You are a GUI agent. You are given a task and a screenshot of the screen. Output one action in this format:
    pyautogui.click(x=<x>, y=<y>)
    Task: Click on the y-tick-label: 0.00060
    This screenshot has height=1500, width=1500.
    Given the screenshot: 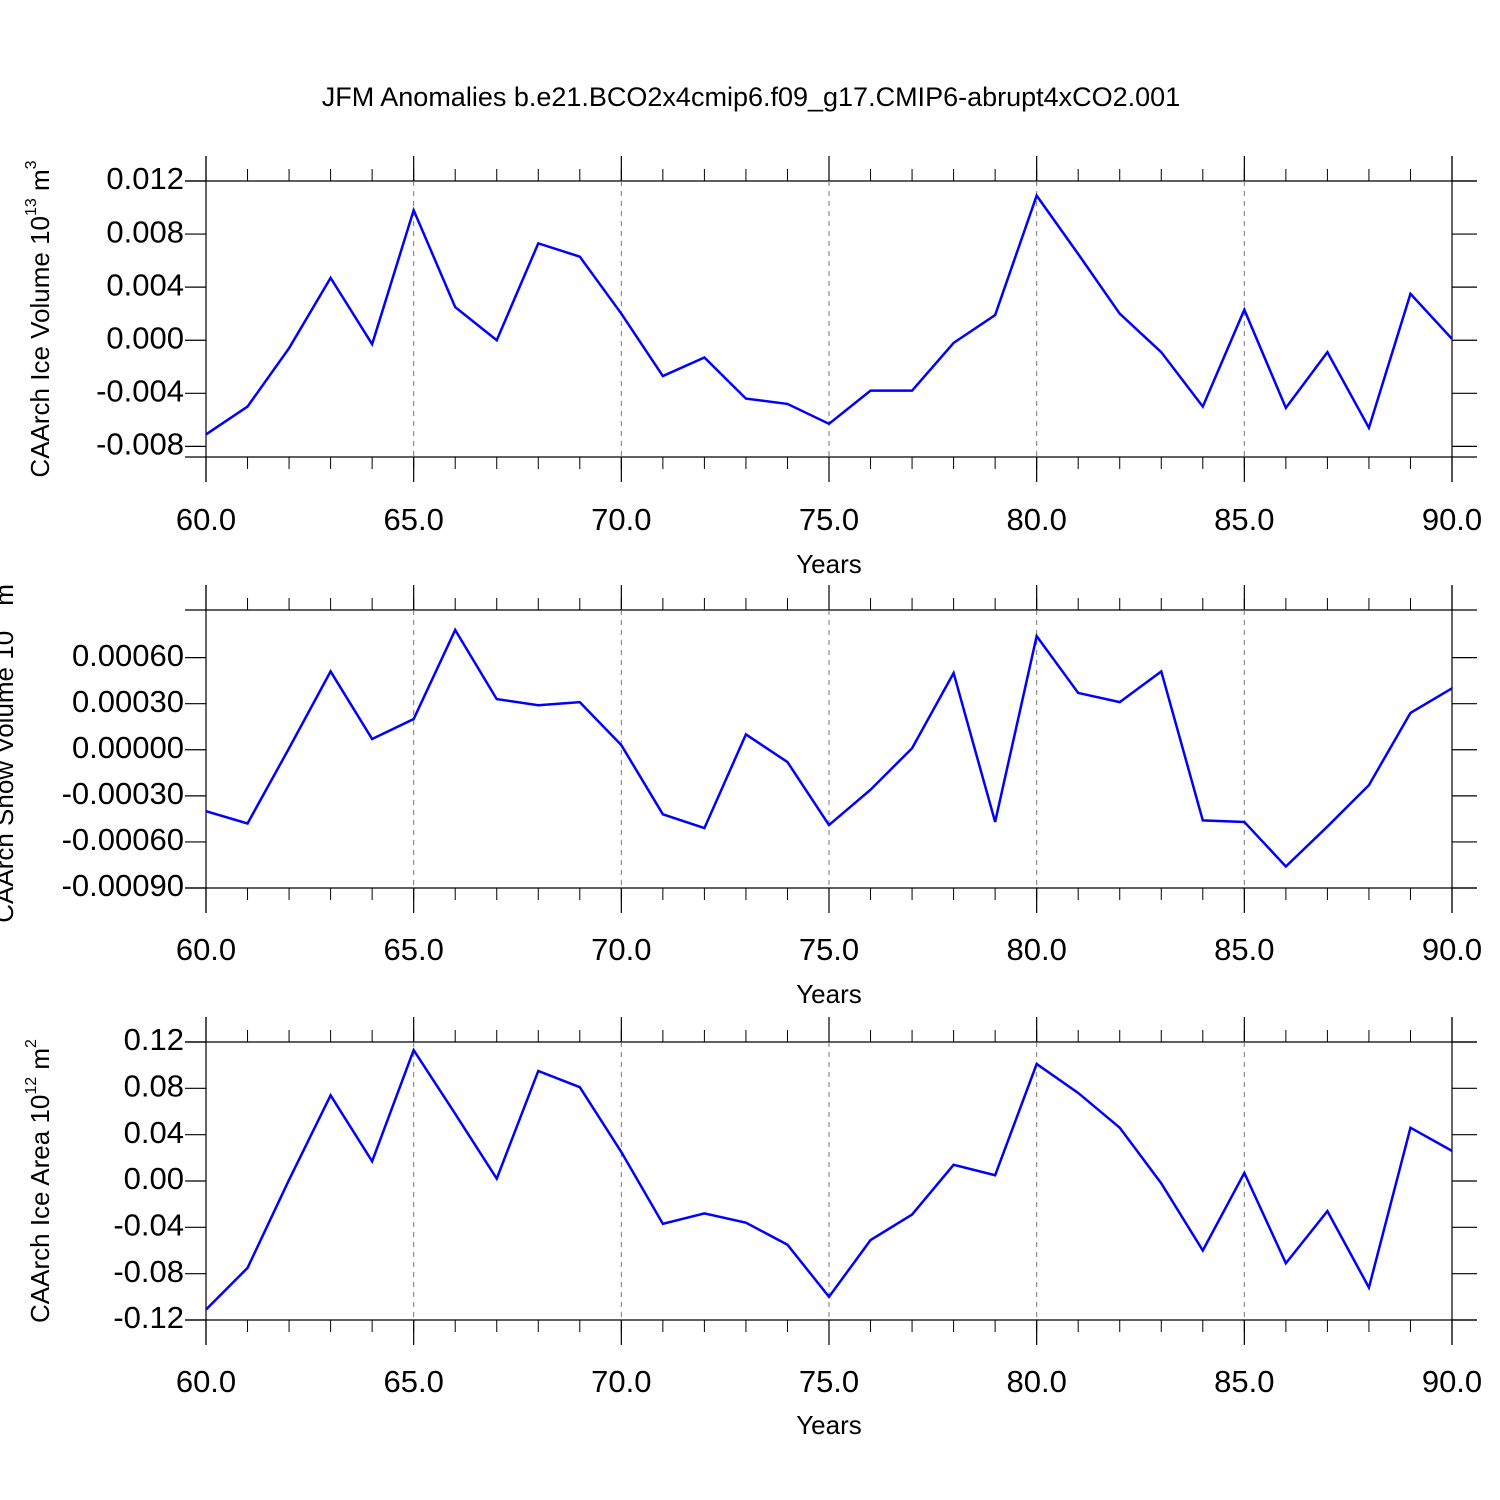 What is the action you would take?
    pyautogui.click(x=128, y=655)
    